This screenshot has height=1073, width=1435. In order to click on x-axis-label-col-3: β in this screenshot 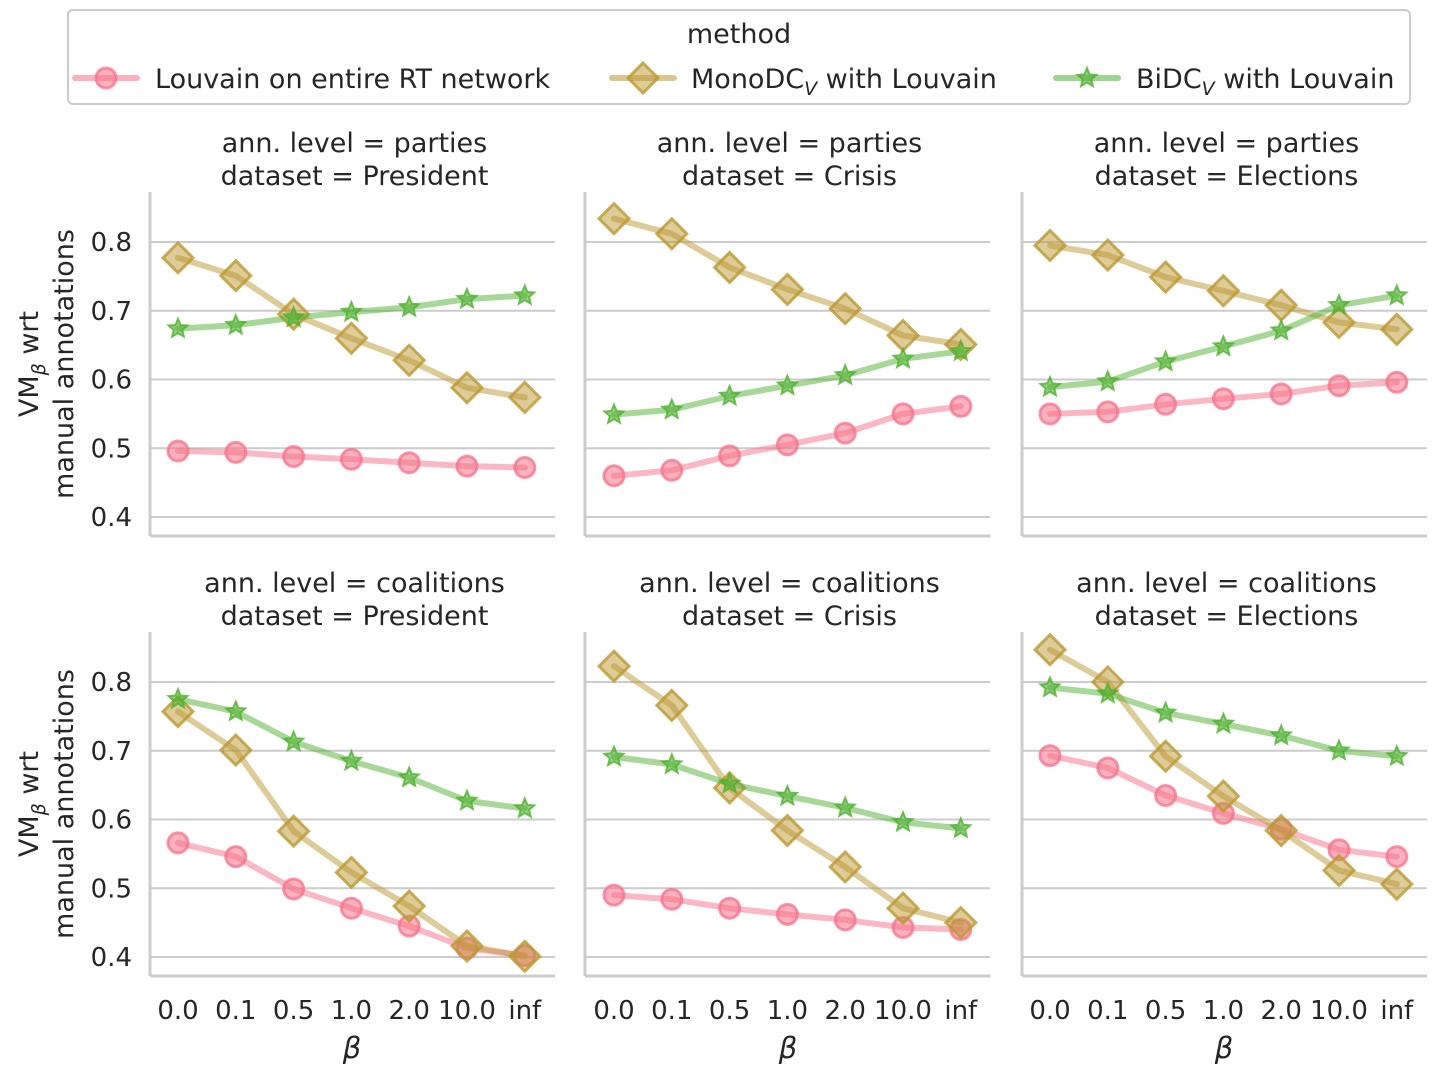, I will do `click(1224, 1048)`.